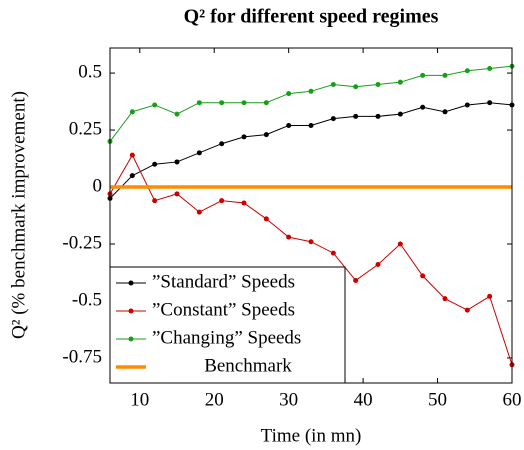 The image size is (524, 450). I want to click on y-tick-label: -0.25, so click(82, 242).